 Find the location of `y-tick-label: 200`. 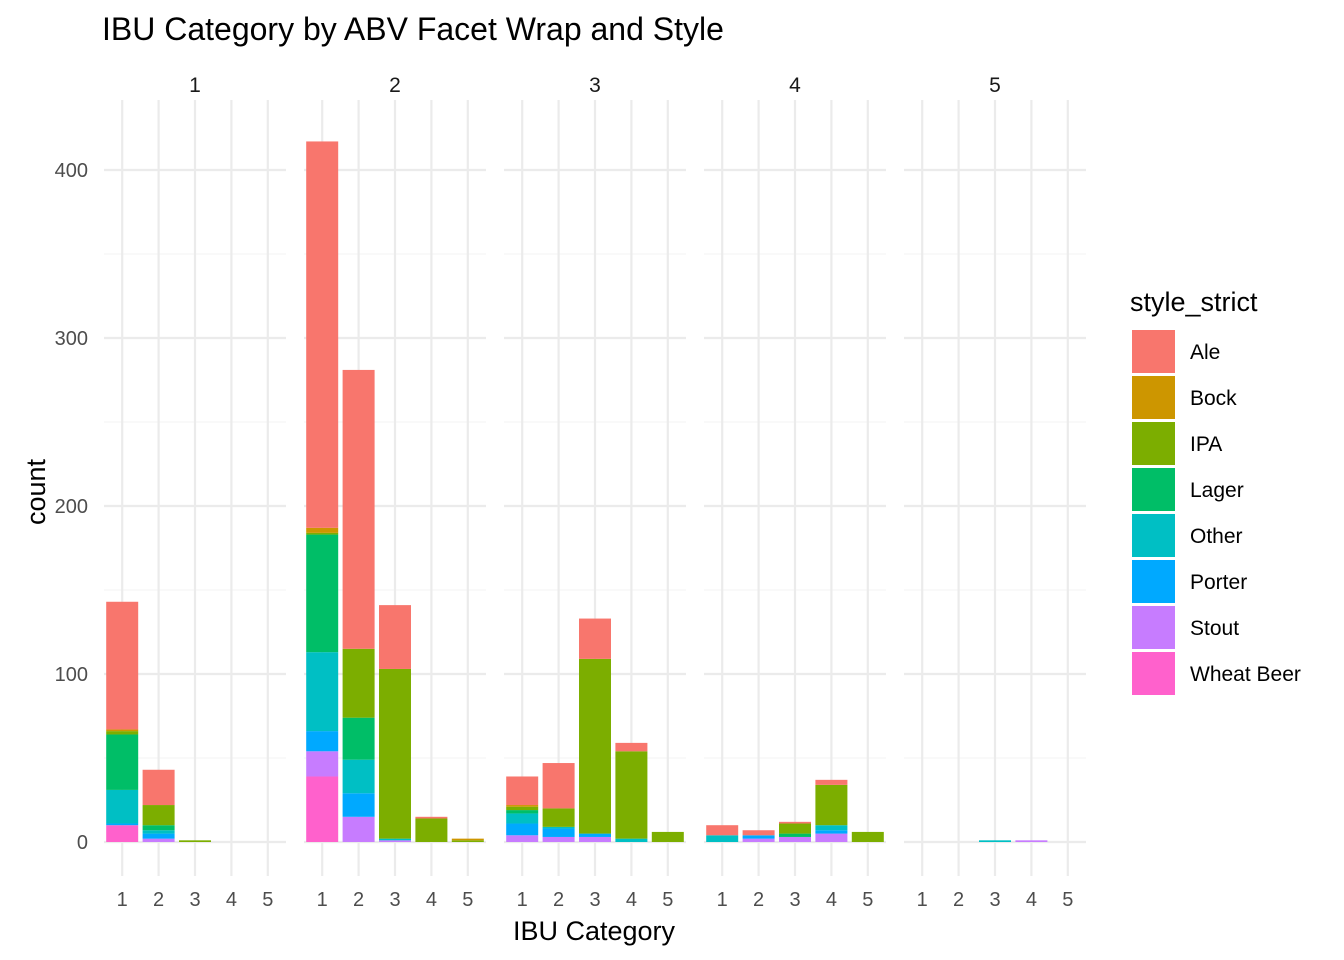

y-tick-label: 200 is located at coordinates (71, 507).